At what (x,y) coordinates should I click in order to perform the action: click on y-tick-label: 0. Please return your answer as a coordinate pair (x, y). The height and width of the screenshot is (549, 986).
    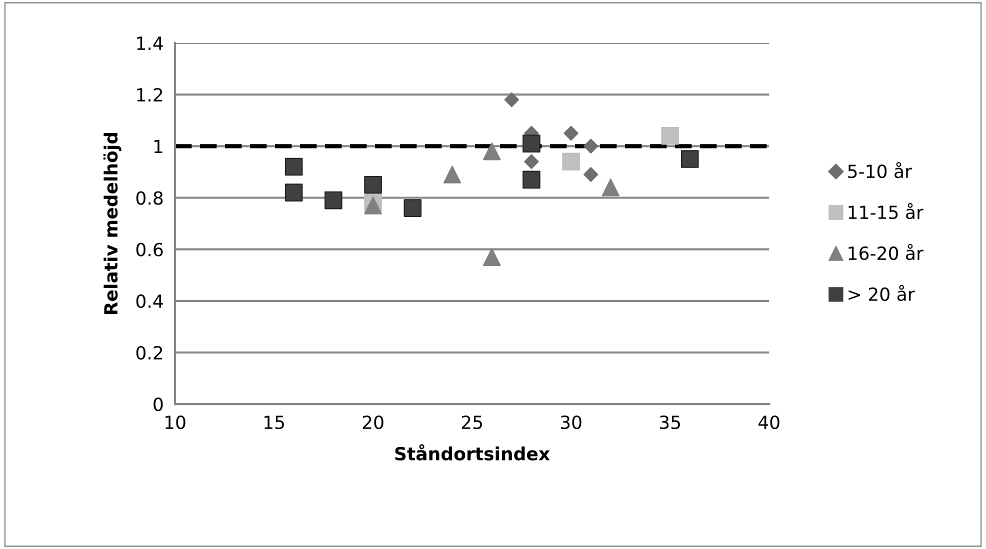
    Looking at the image, I should click on (158, 405).